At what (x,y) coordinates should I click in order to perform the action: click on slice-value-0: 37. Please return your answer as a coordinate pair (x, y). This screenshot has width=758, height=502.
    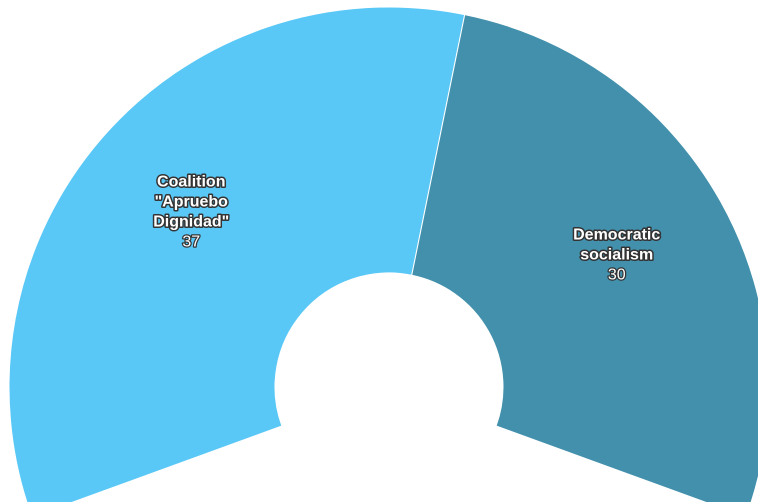
    Looking at the image, I should click on (191, 242).